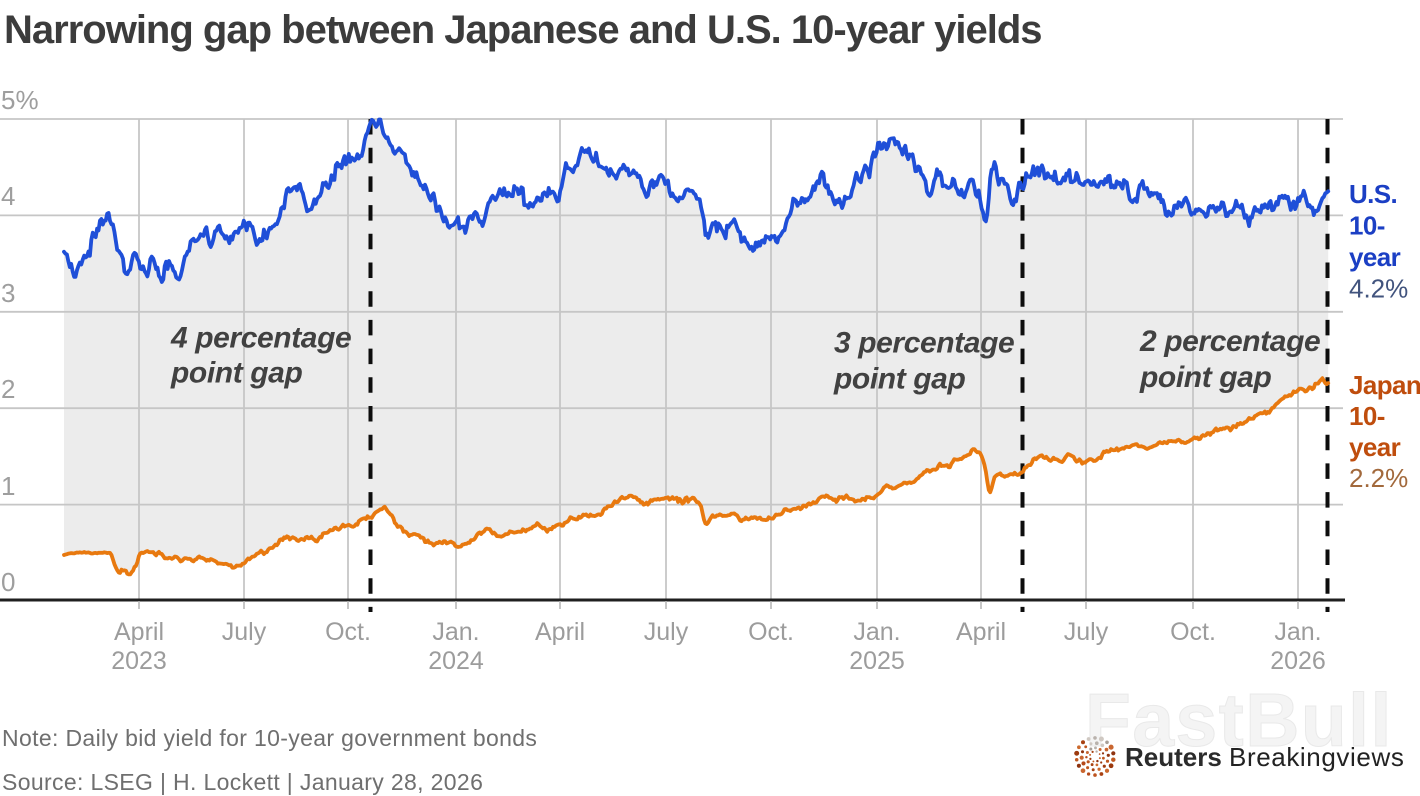 The image size is (1420, 796). What do you see at coordinates (1378, 478) in the screenshot?
I see `svg-text: 2.2%` at bounding box center [1378, 478].